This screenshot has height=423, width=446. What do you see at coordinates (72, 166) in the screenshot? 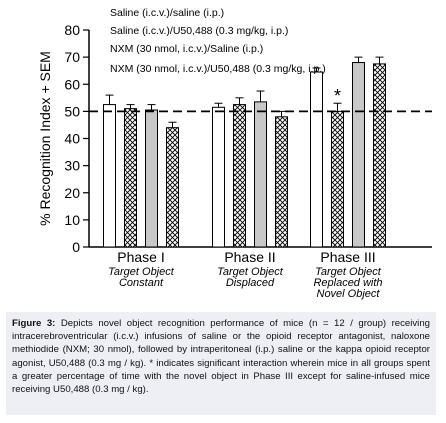
I see `y-tick-label: 30` at bounding box center [72, 166].